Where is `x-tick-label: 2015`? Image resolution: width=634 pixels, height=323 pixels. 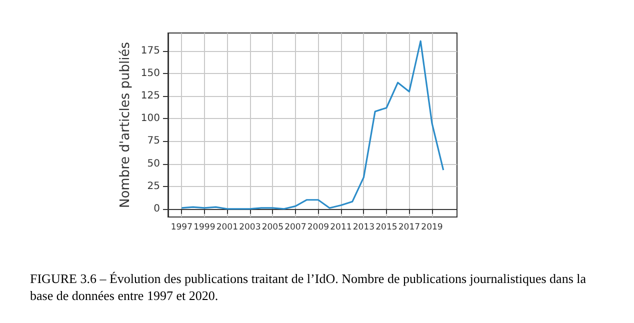 x-tick-label: 2015 is located at coordinates (387, 227).